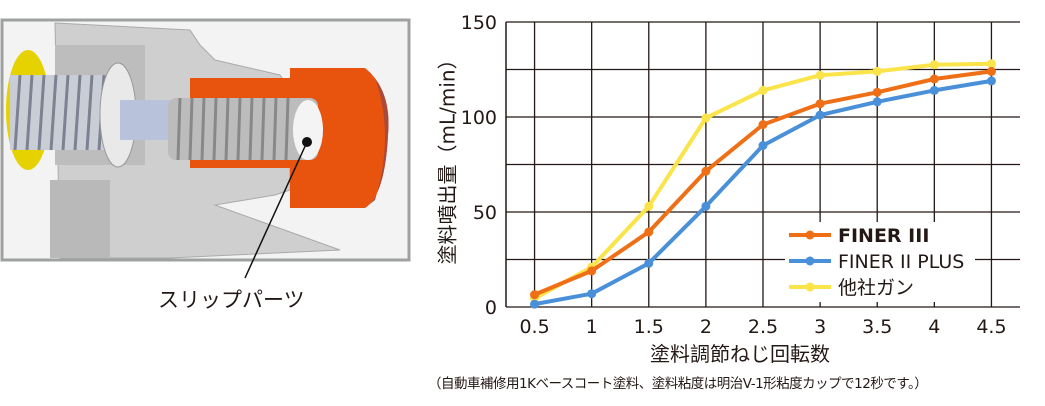  Describe the element at coordinates (901, 262) in the screenshot. I see `legend-label: FINER II PLUS` at that location.